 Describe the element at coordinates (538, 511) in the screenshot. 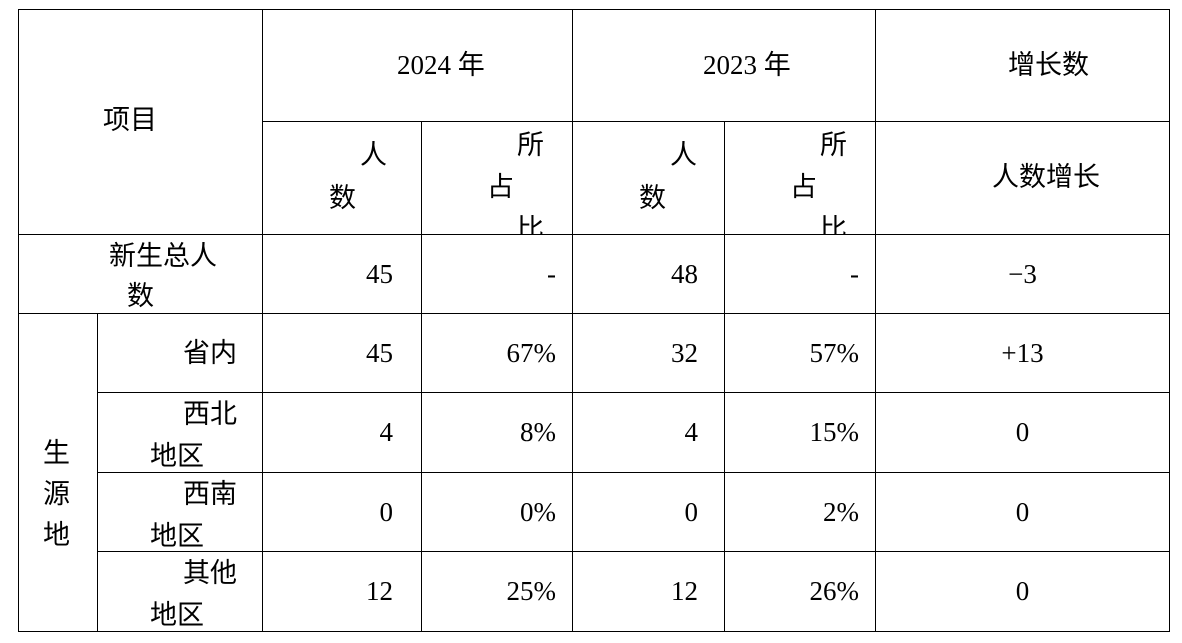

I see `share-2024-value: 0%` at that location.